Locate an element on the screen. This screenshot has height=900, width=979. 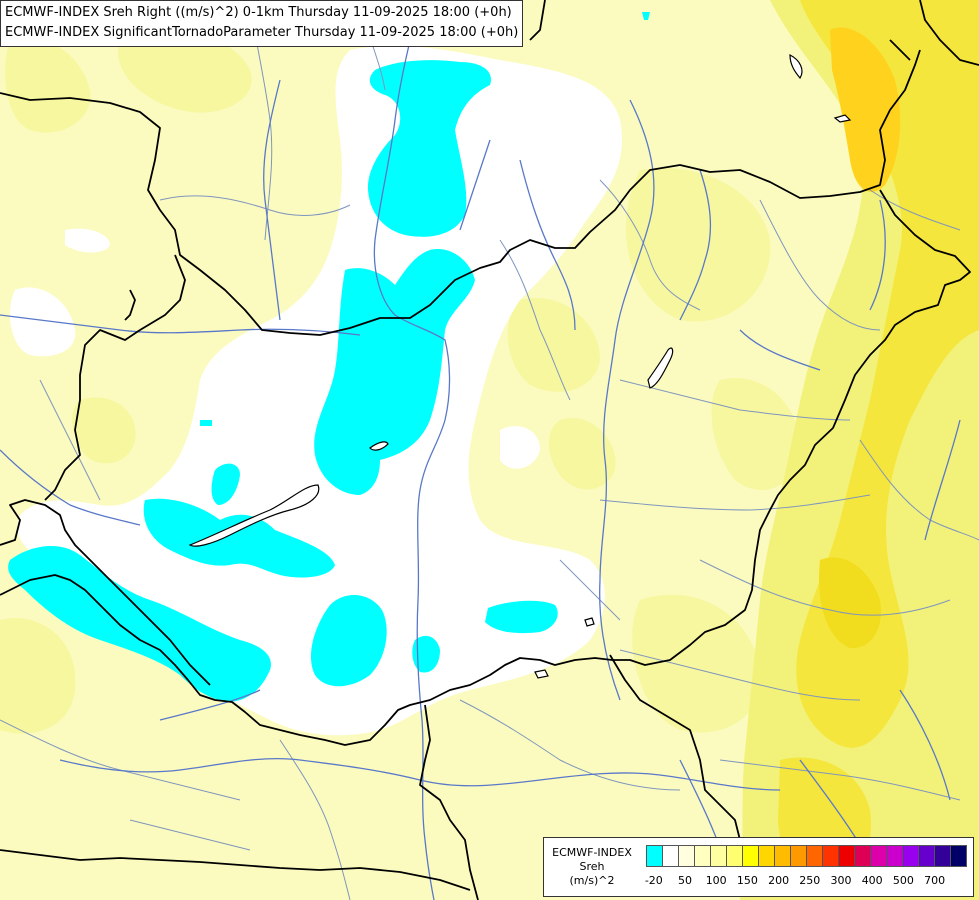
legend-tick-label: 100 is located at coordinates (716, 880).